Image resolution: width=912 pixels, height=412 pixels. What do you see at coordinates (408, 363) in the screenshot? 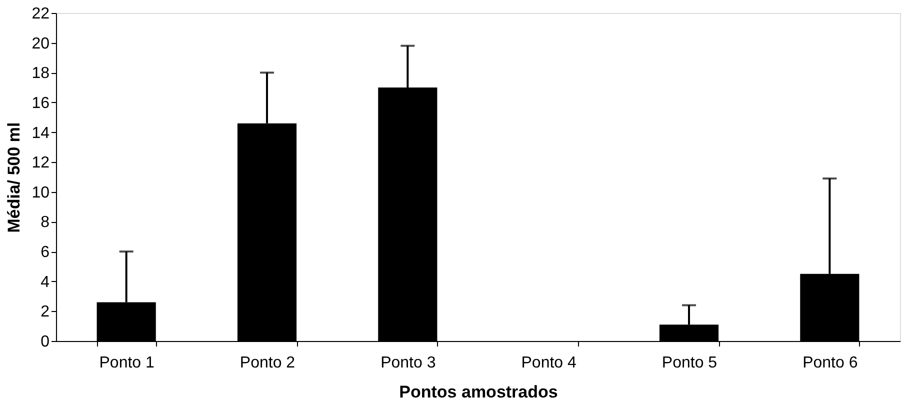
I see `x-tick-label: Ponto 3` at bounding box center [408, 363].